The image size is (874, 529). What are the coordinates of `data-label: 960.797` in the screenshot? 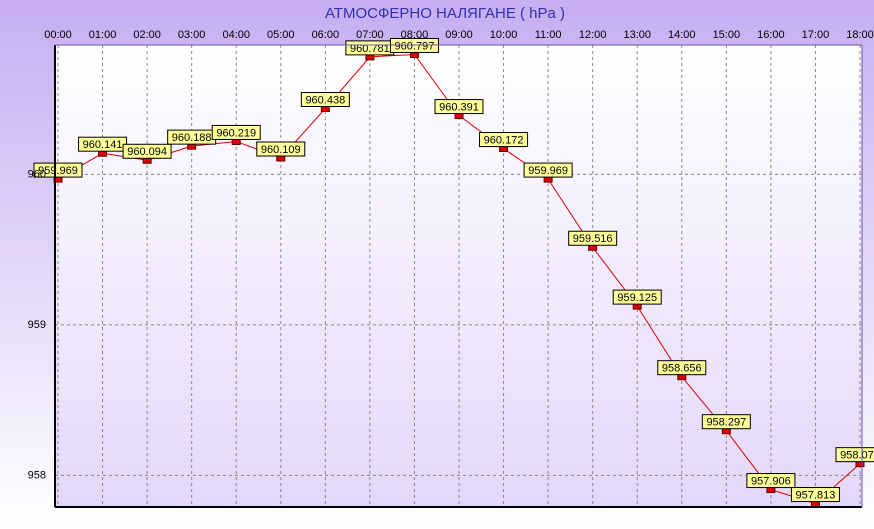 It's located at (415, 46).